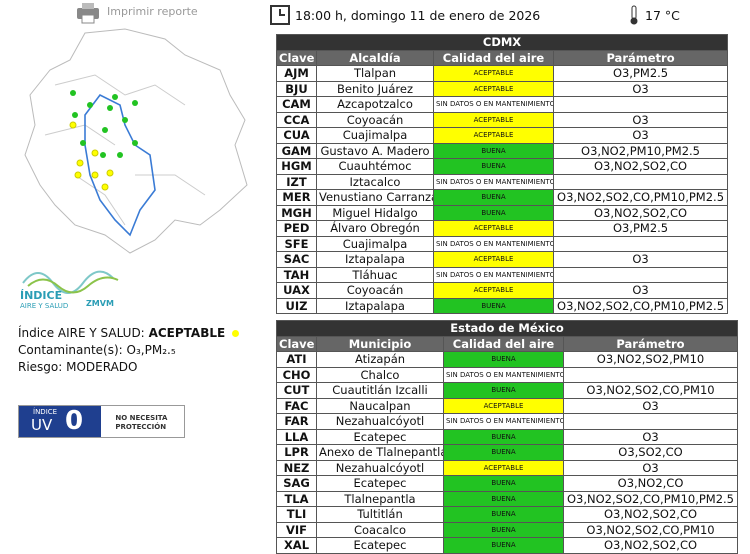 The height and width of the screenshot is (554, 750). Describe the element at coordinates (296, 529) in the screenshot. I see `station-code: VIF` at that location.